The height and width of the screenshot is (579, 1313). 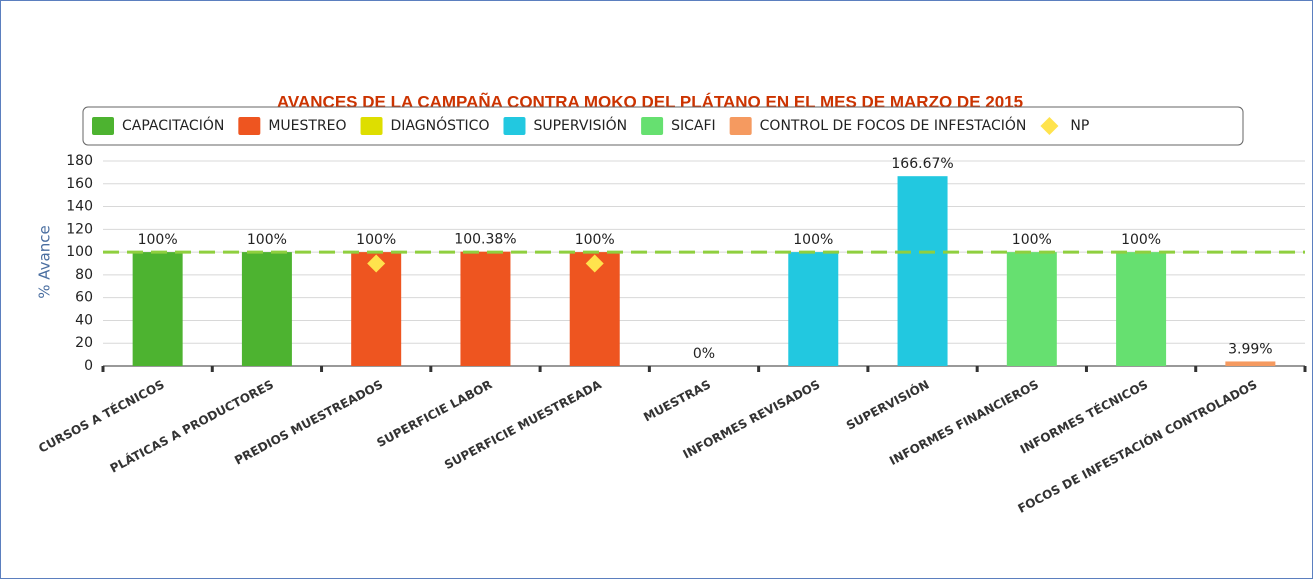 I want to click on y-tick-label: 100, so click(x=79, y=252).